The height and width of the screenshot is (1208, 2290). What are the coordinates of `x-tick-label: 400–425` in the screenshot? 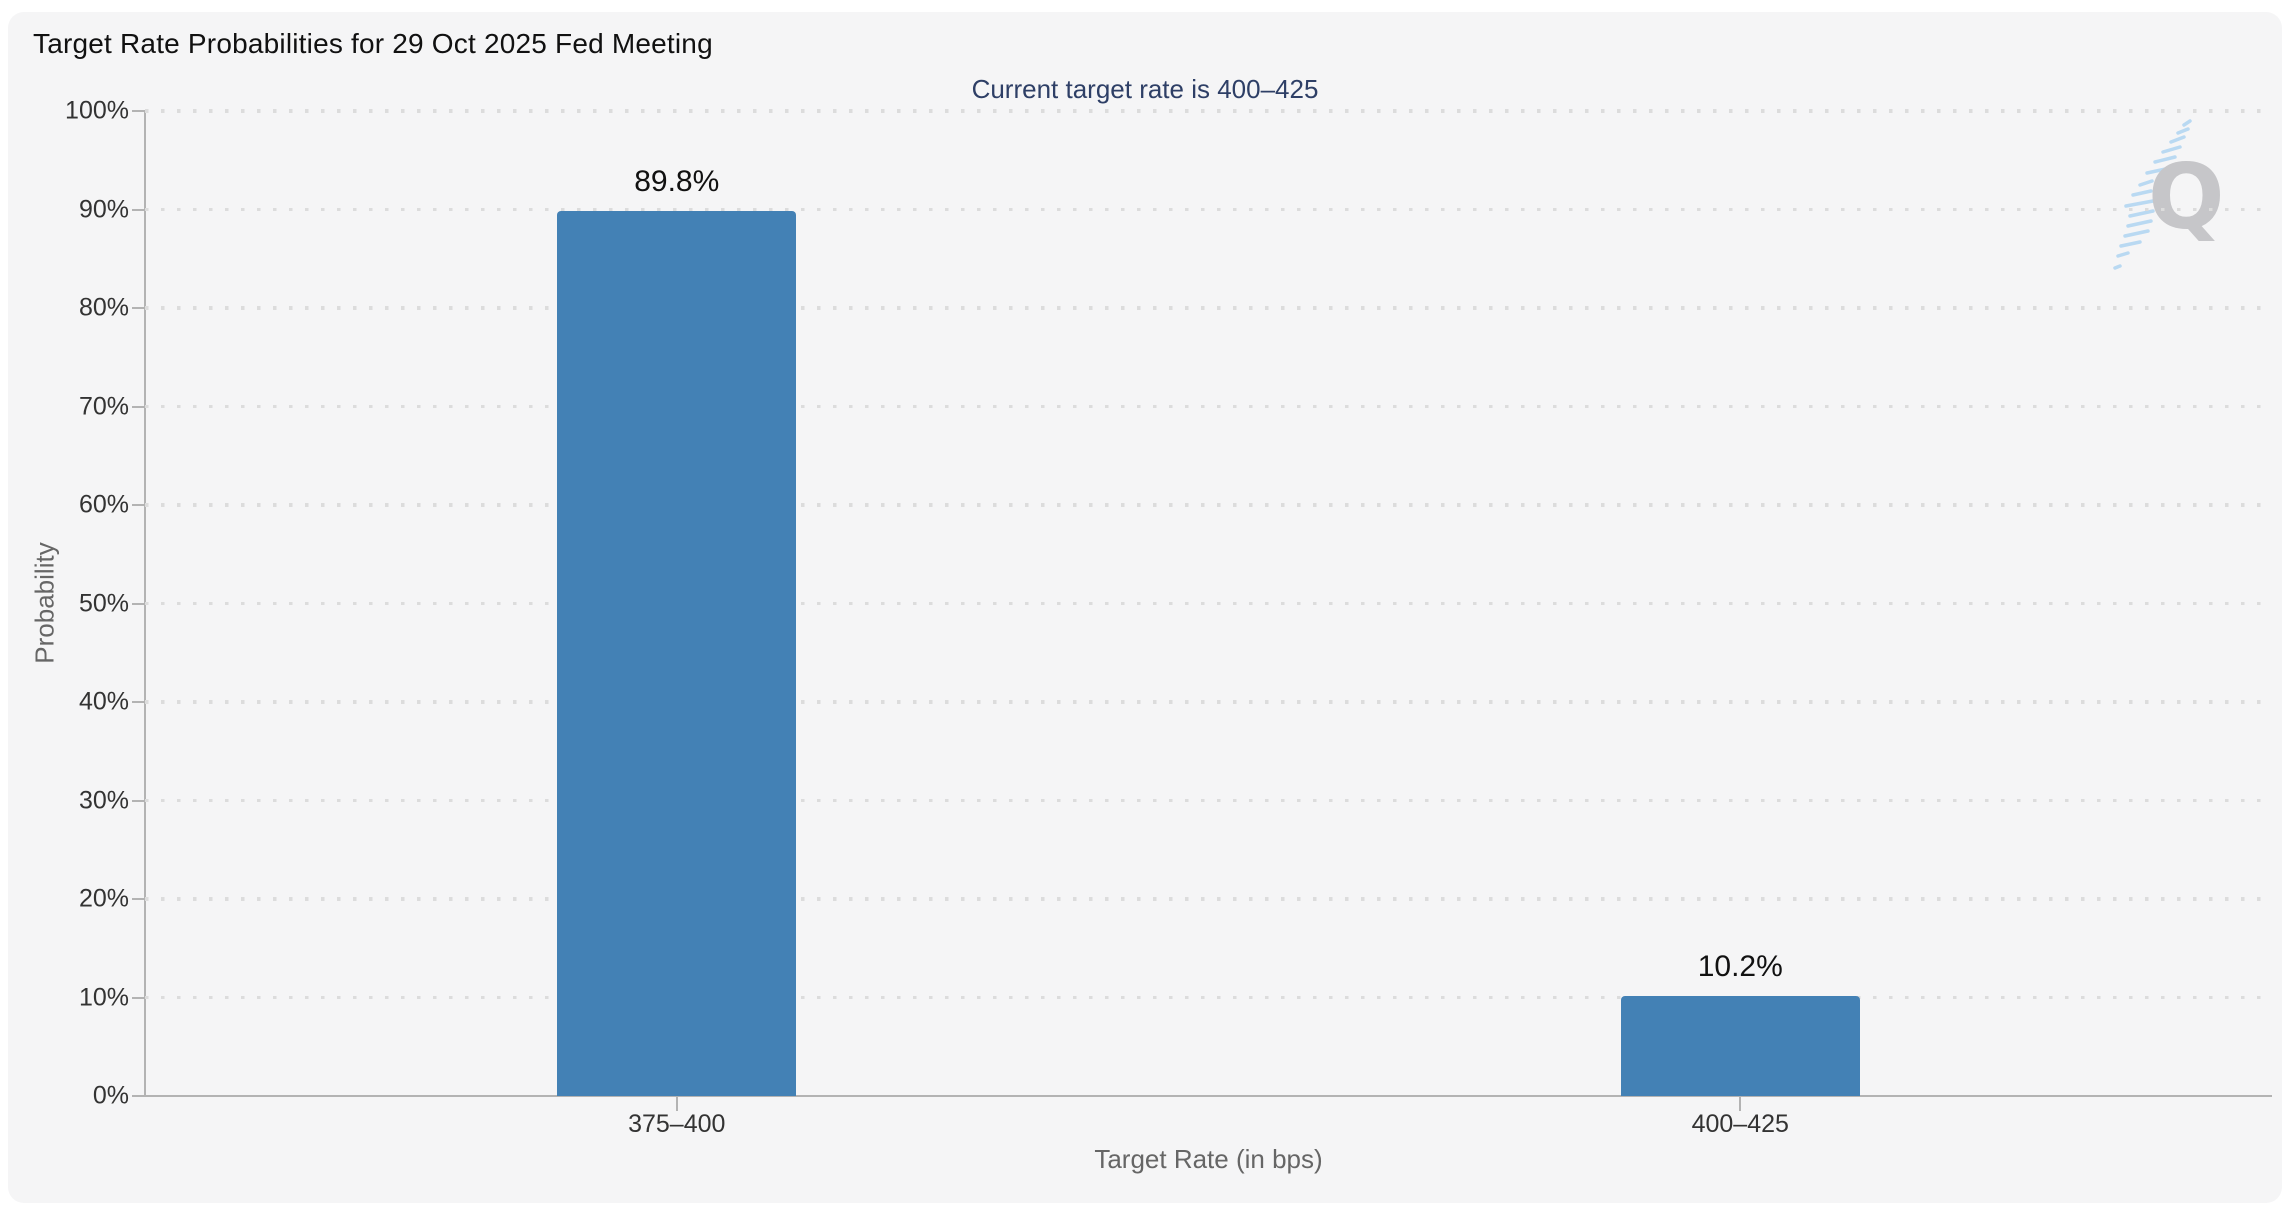 It's located at (1740, 1124).